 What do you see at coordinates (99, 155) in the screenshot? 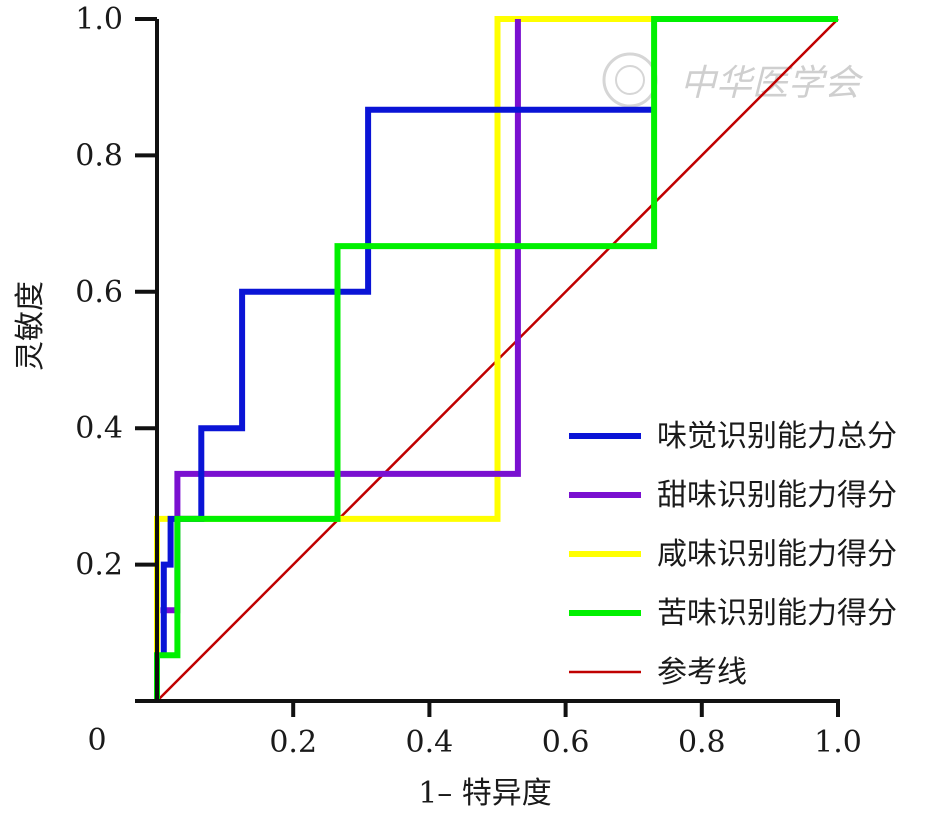
I see `y-tick-label-3: 0.8` at bounding box center [99, 155].